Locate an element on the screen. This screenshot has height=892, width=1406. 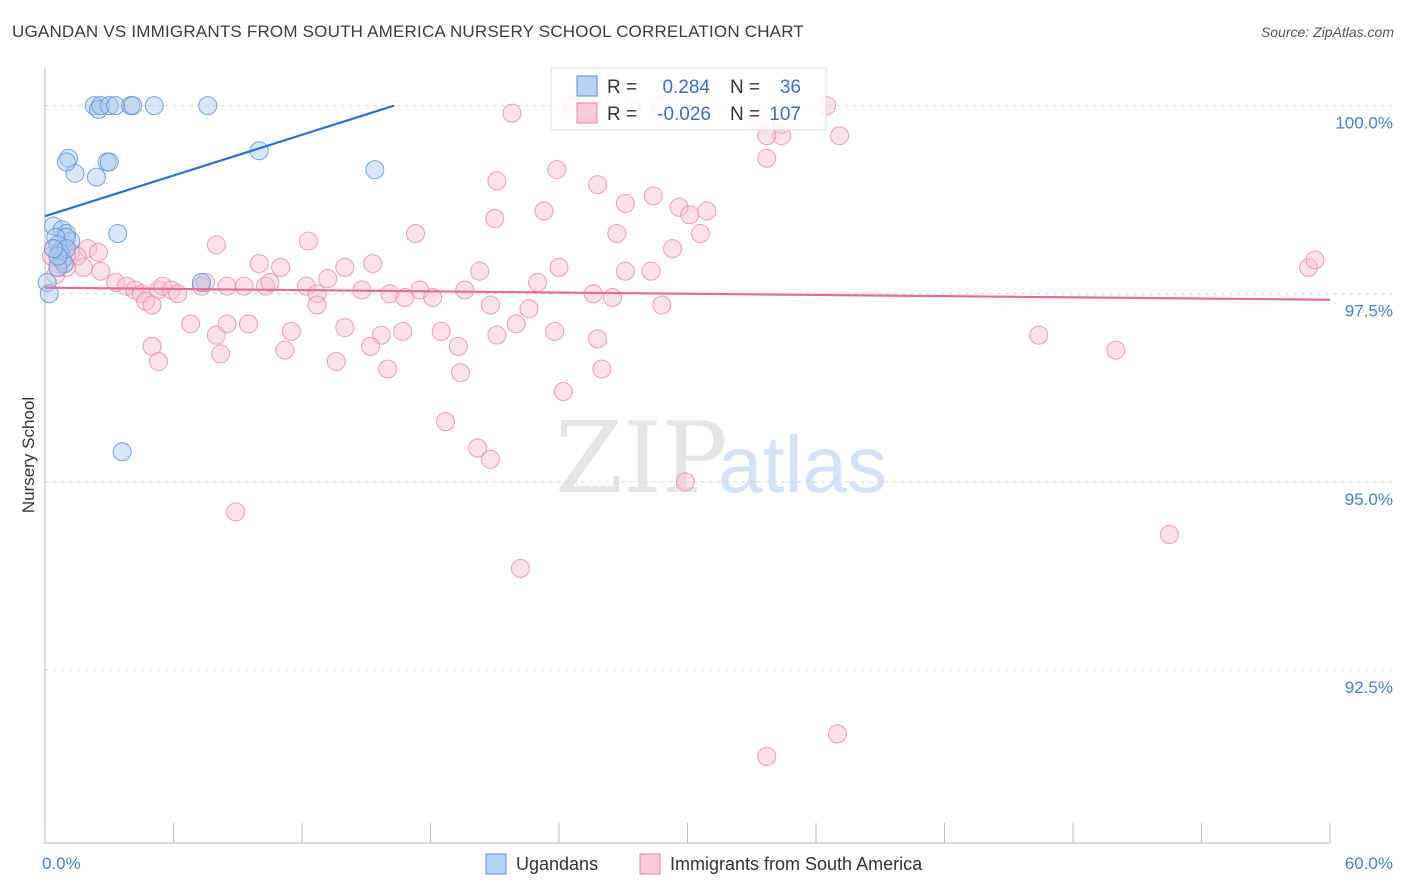
y-tick-label: 92.5% is located at coordinates (1369, 687).